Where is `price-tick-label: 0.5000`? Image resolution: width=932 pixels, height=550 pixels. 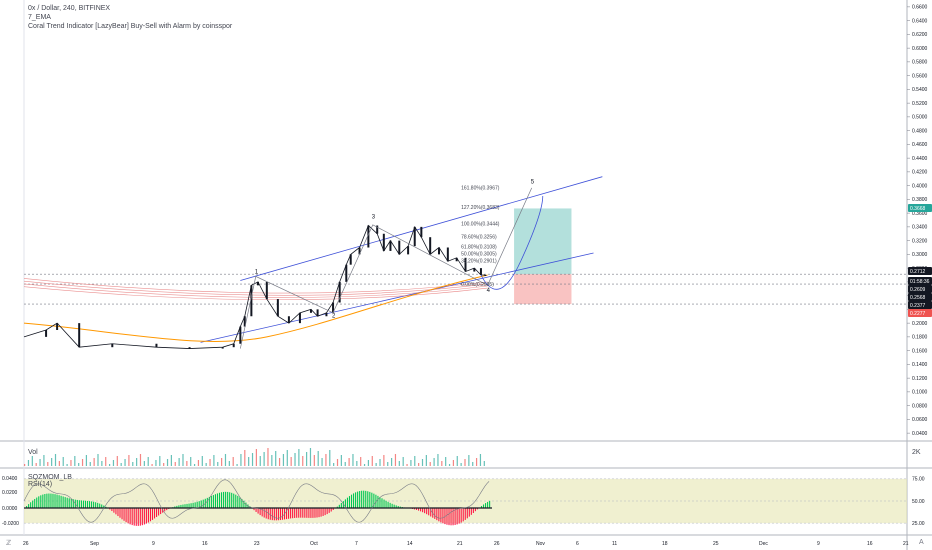 price-tick-label: 0.5000 is located at coordinates (920, 118).